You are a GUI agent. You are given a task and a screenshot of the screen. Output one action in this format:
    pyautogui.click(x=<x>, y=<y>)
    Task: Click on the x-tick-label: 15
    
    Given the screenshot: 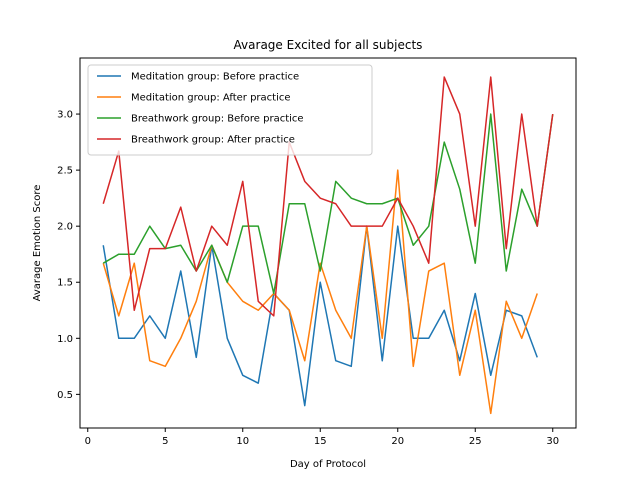 What is the action you would take?
    pyautogui.click(x=320, y=441)
    